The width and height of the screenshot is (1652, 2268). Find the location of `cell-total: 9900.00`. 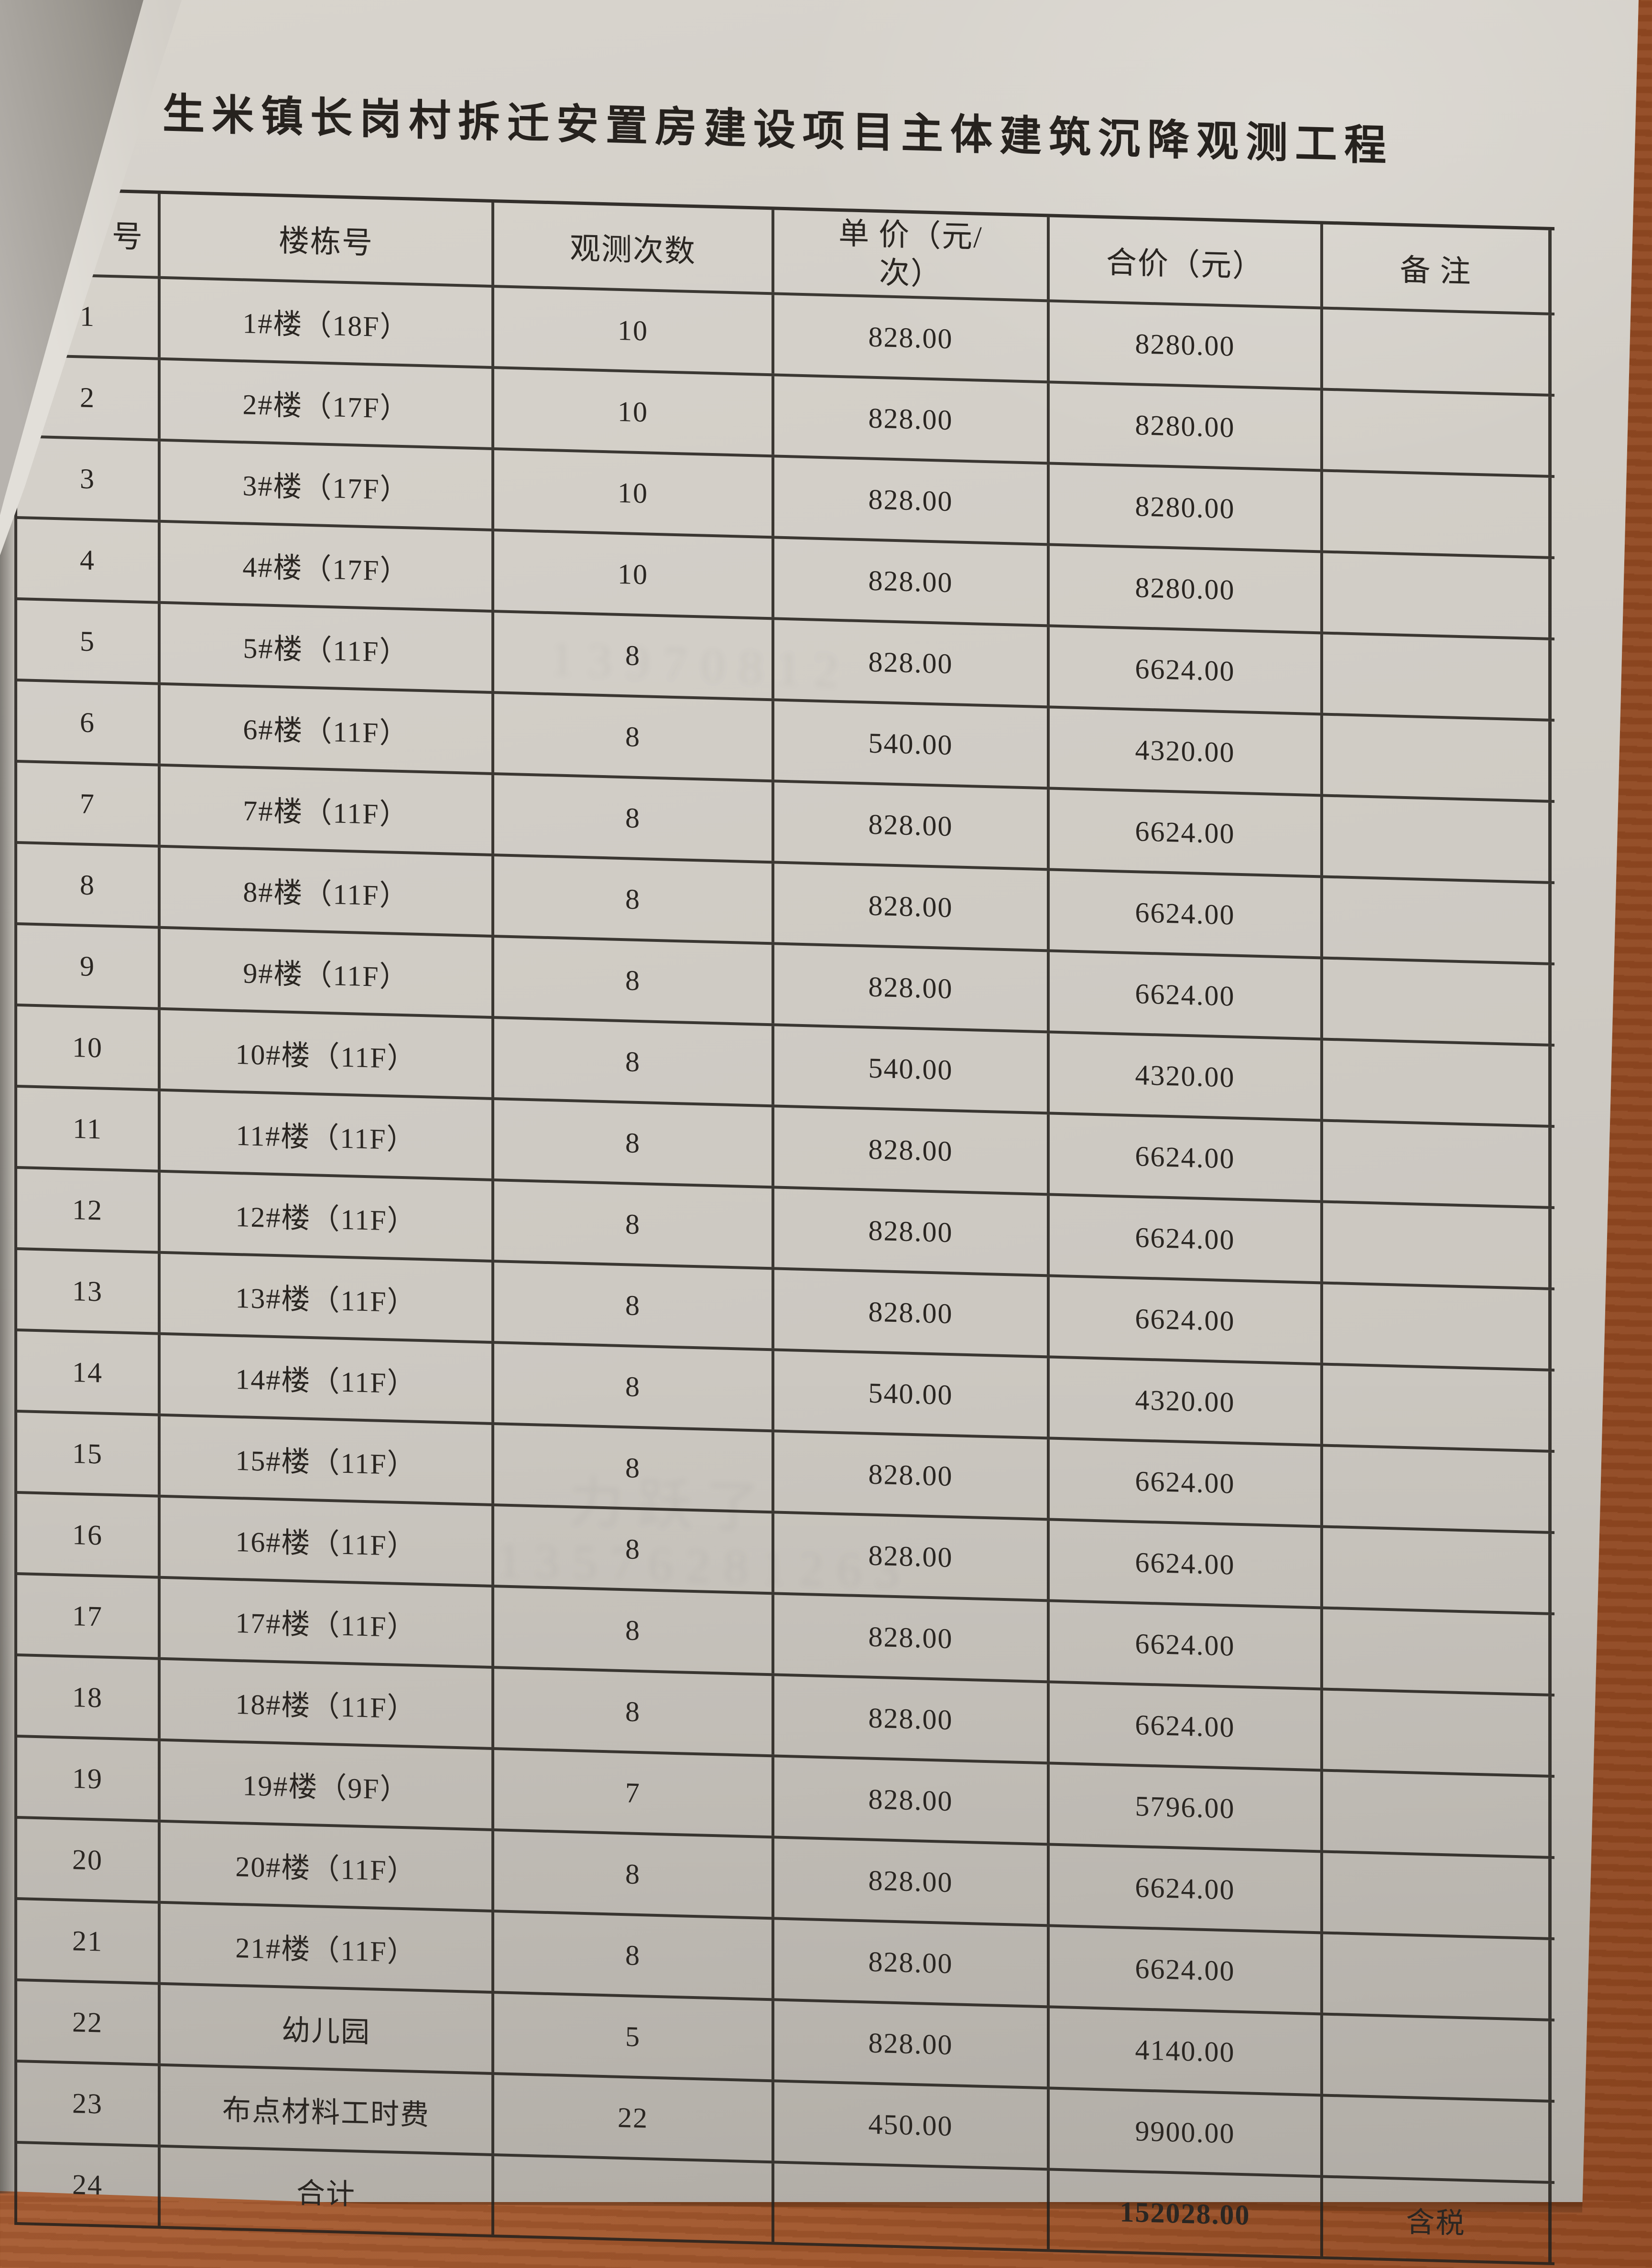

cell-total: 9900.00 is located at coordinates (1186, 2132).